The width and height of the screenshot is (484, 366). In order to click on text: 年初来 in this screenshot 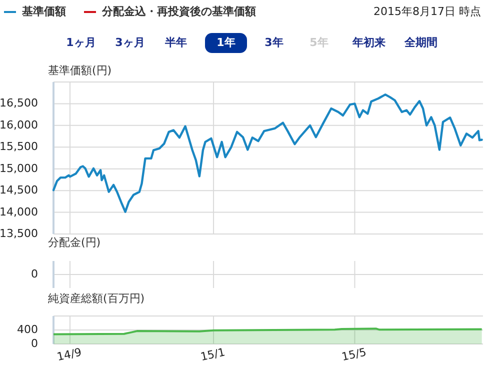, I will do `click(369, 43)`.